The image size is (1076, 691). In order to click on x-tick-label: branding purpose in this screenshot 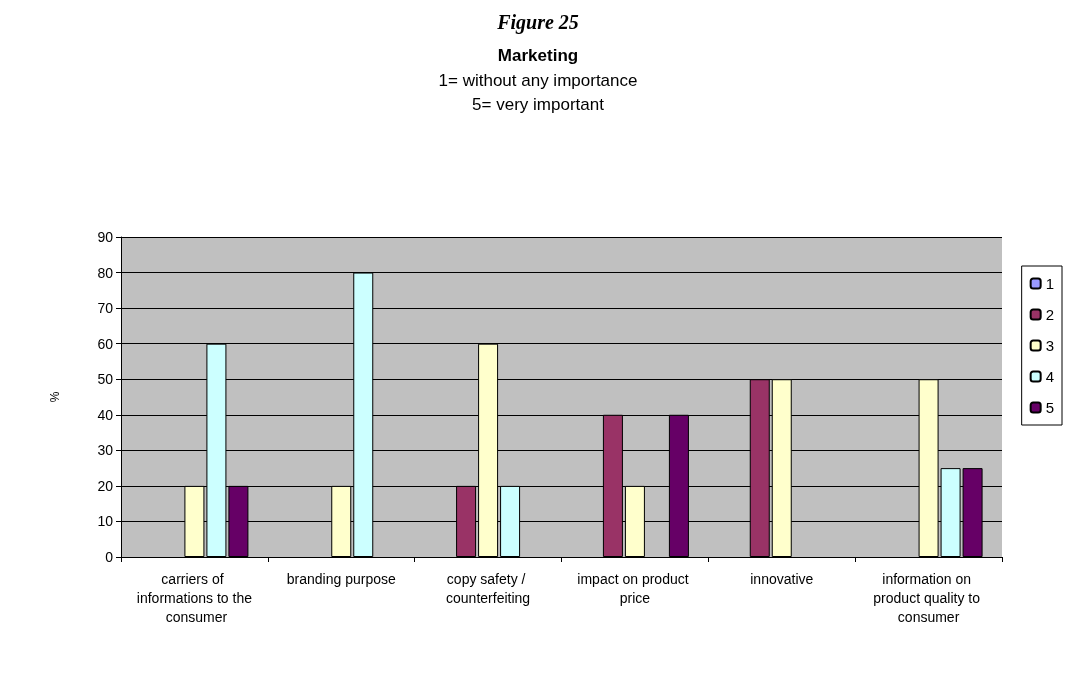, I will do `click(341, 578)`.